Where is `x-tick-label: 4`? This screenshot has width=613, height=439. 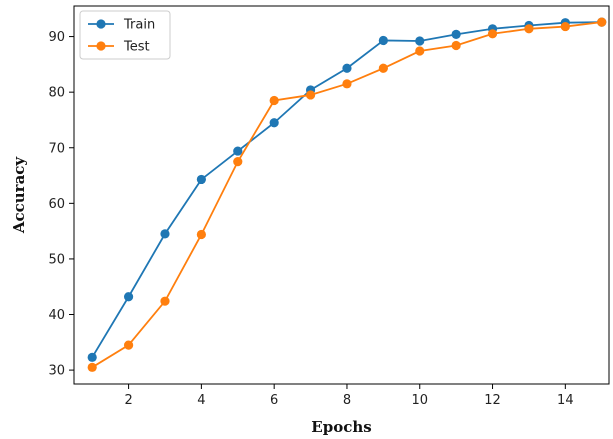
x-tick-label: 4 is located at coordinates (201, 400).